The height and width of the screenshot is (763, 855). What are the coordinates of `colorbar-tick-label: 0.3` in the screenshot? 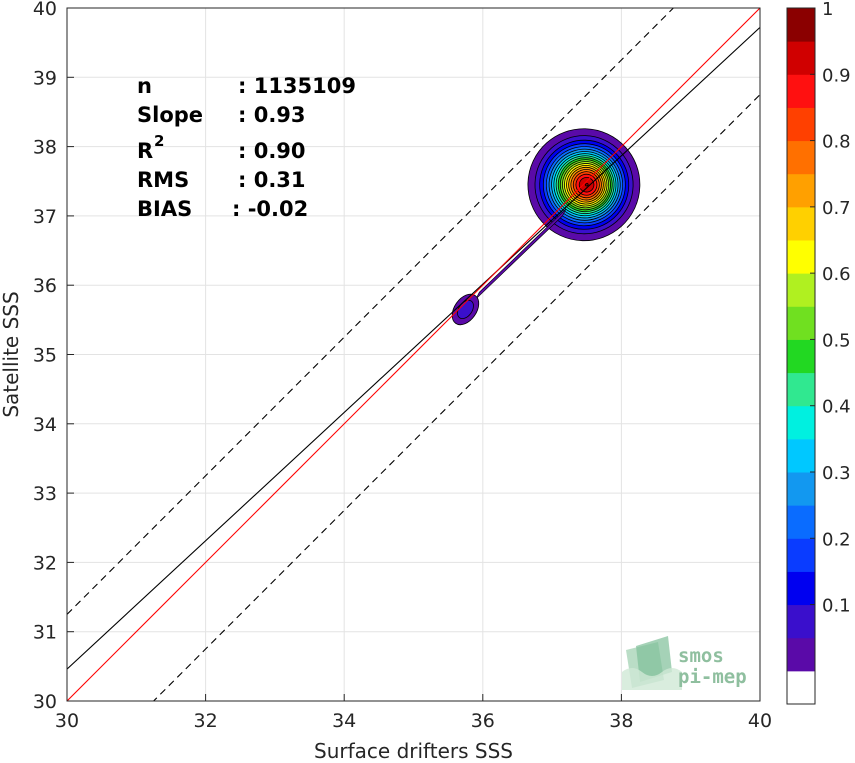 It's located at (836, 473).